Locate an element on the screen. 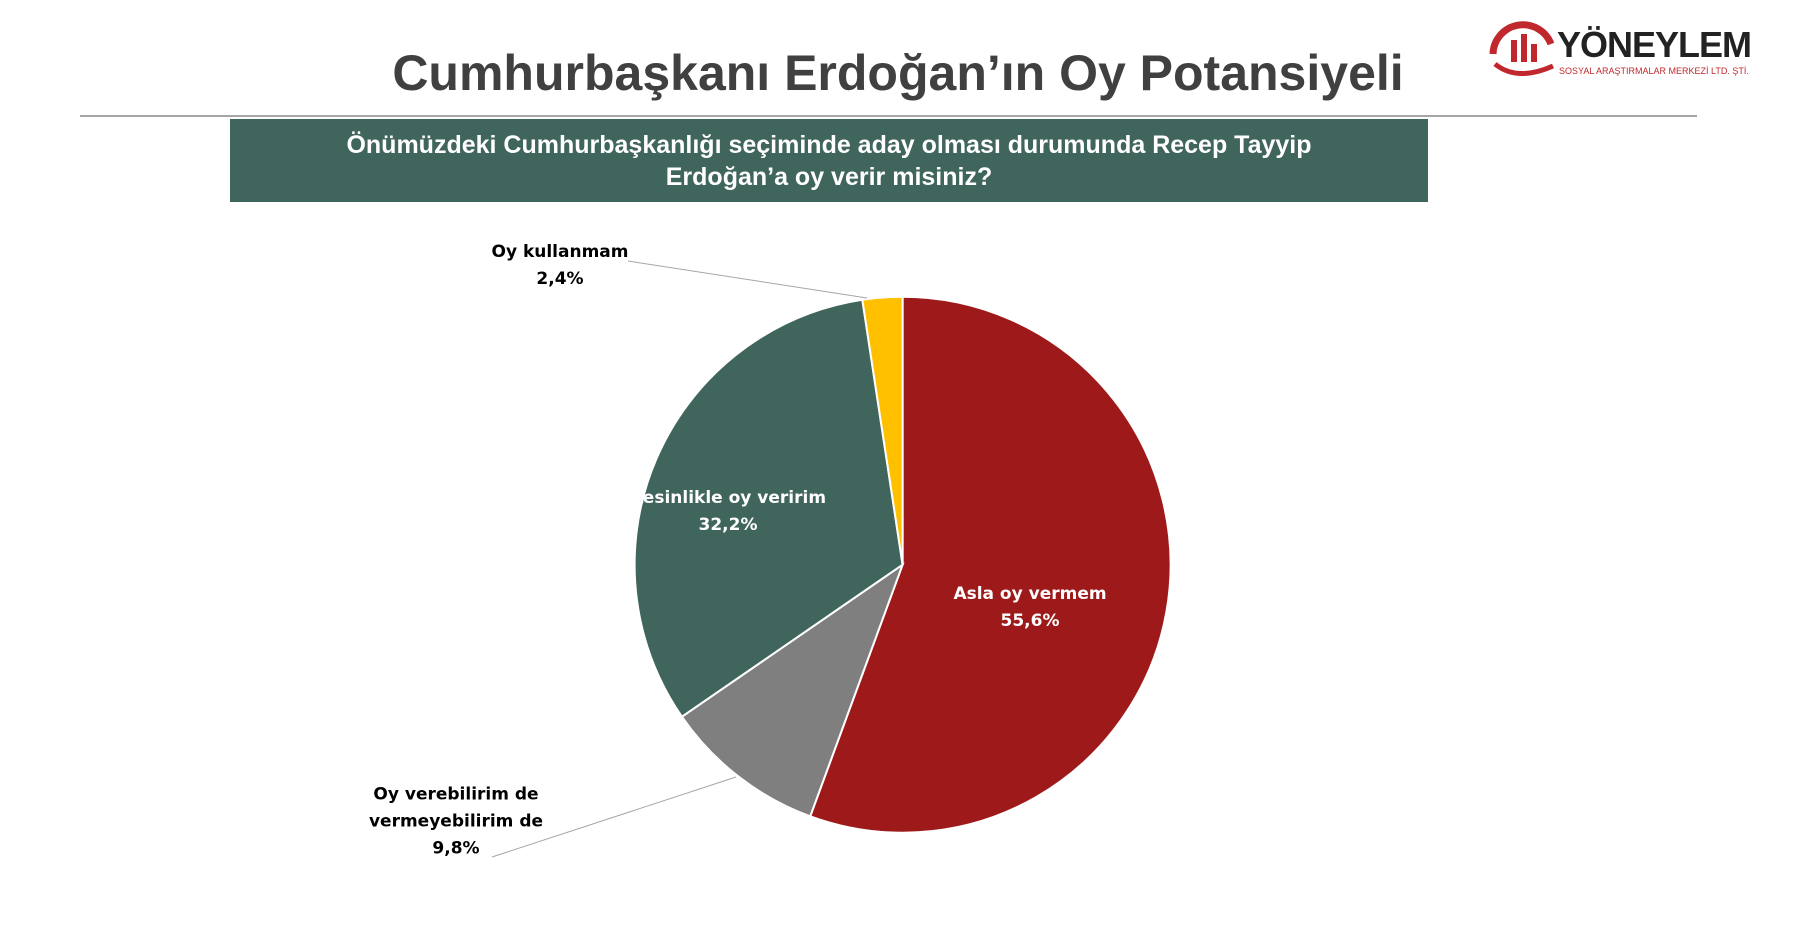  category-label: Kesinlikle oy veririm is located at coordinates (728, 498).